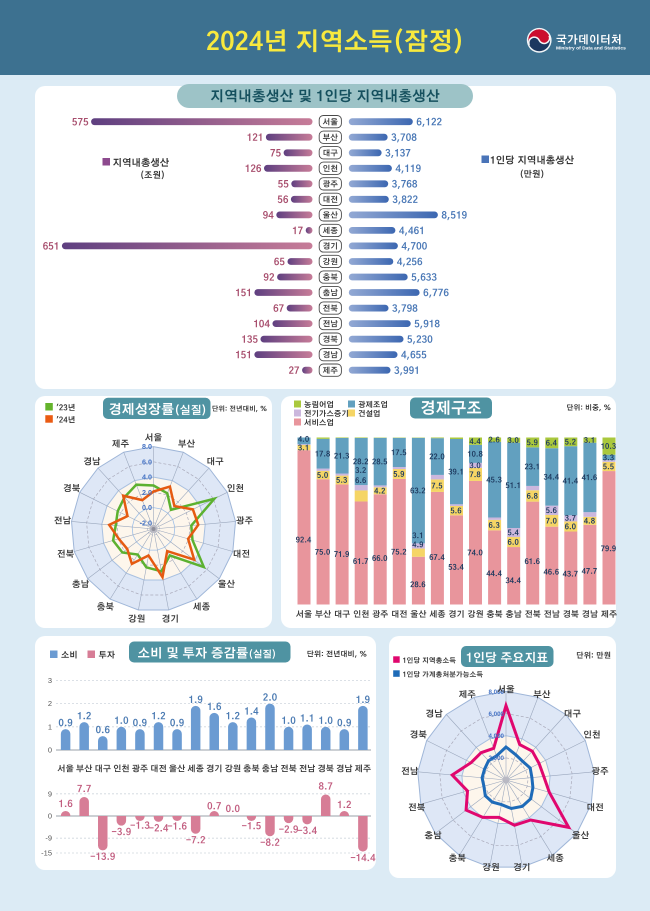 This screenshot has height=911, width=650. I want to click on svg-text: 0.0, so click(147, 507).